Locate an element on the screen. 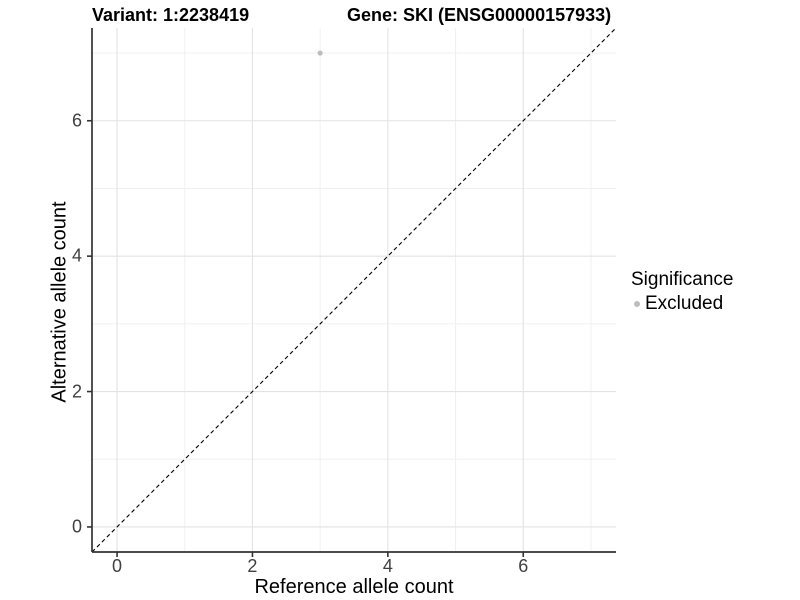  legend-item-excluded: Excluded is located at coordinates (683, 304).